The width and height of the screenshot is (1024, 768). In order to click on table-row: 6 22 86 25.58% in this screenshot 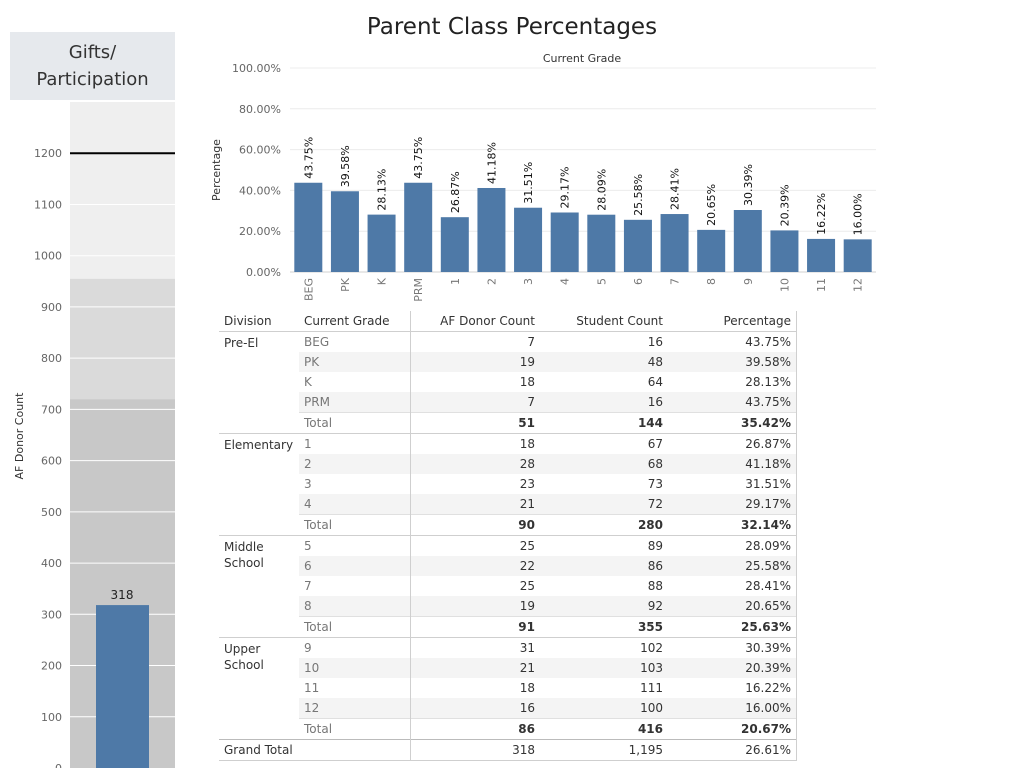, I will do `click(508, 566)`.